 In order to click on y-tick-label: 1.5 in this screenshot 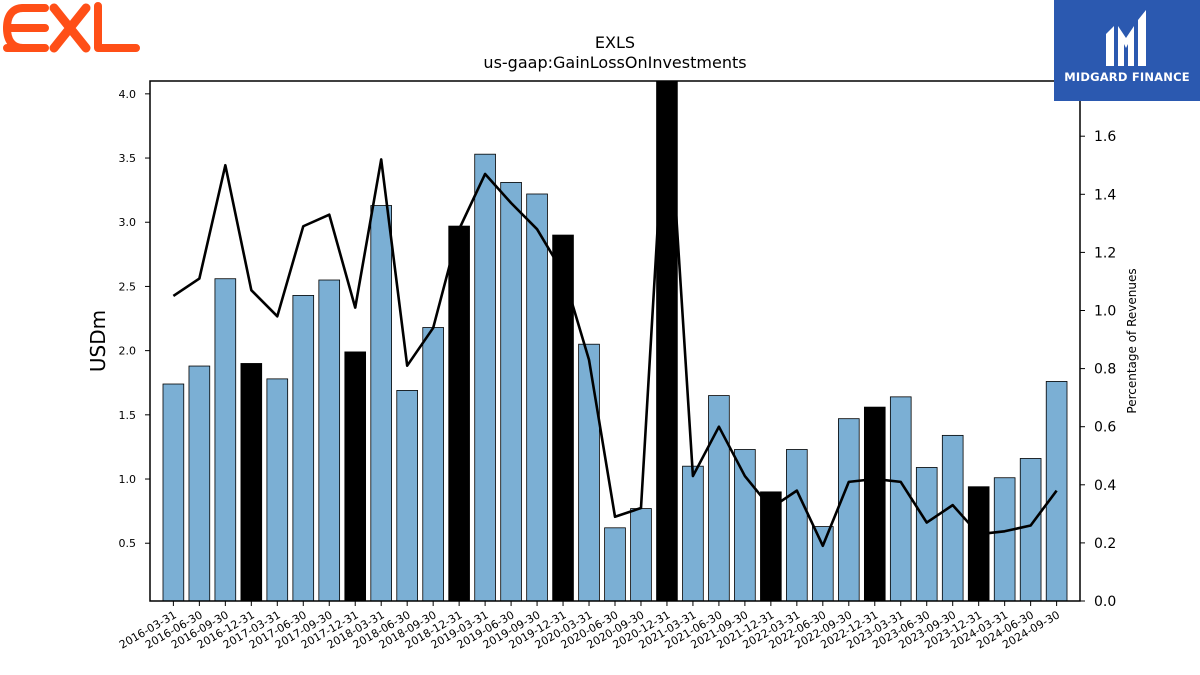, I will do `click(128, 415)`.